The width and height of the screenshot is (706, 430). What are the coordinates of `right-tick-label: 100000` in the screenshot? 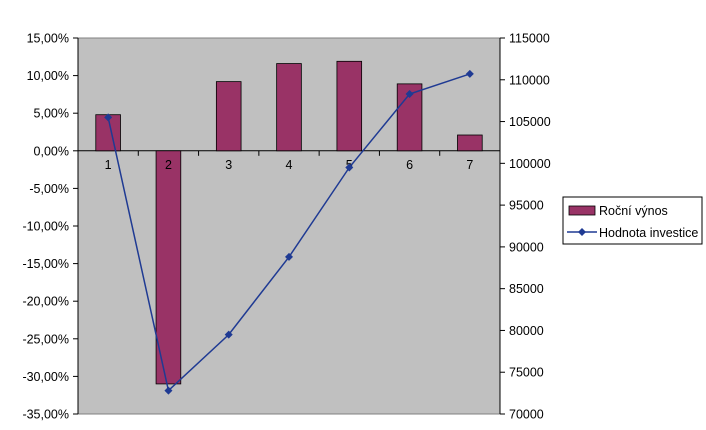 It's located at (530, 164).